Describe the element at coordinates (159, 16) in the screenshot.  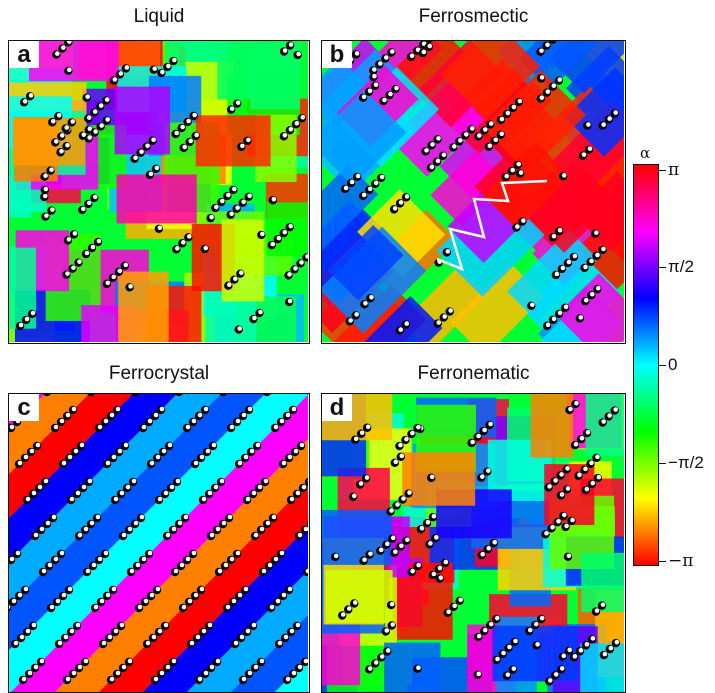
I see `panel-a-title: Liquid` at that location.